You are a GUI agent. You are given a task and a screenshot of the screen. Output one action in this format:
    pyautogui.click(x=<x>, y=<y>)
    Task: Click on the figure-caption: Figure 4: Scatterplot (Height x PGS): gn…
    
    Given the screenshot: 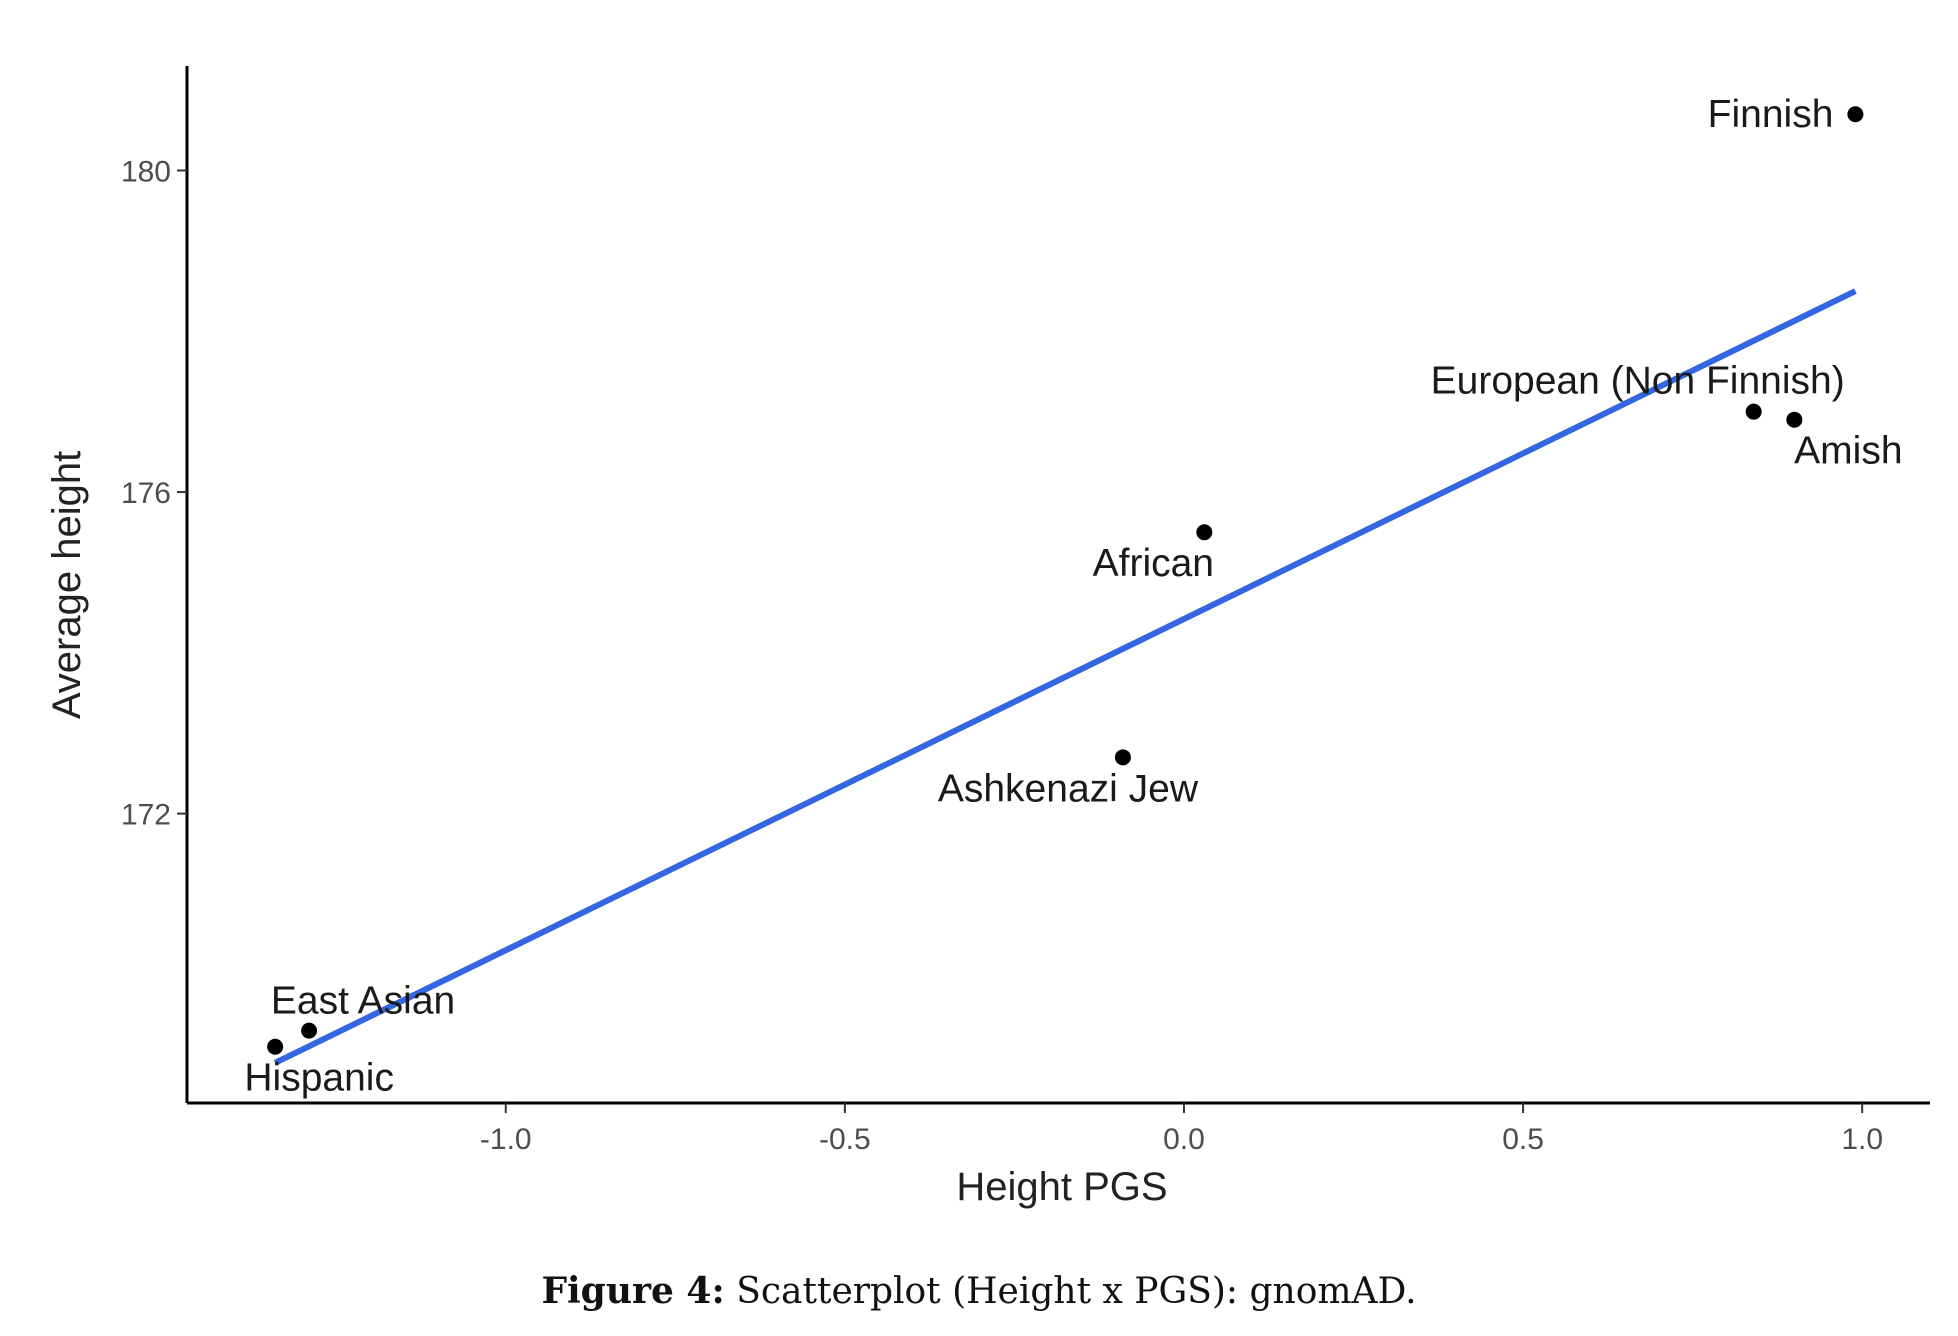 What is the action you would take?
    pyautogui.click(x=979, y=1291)
    